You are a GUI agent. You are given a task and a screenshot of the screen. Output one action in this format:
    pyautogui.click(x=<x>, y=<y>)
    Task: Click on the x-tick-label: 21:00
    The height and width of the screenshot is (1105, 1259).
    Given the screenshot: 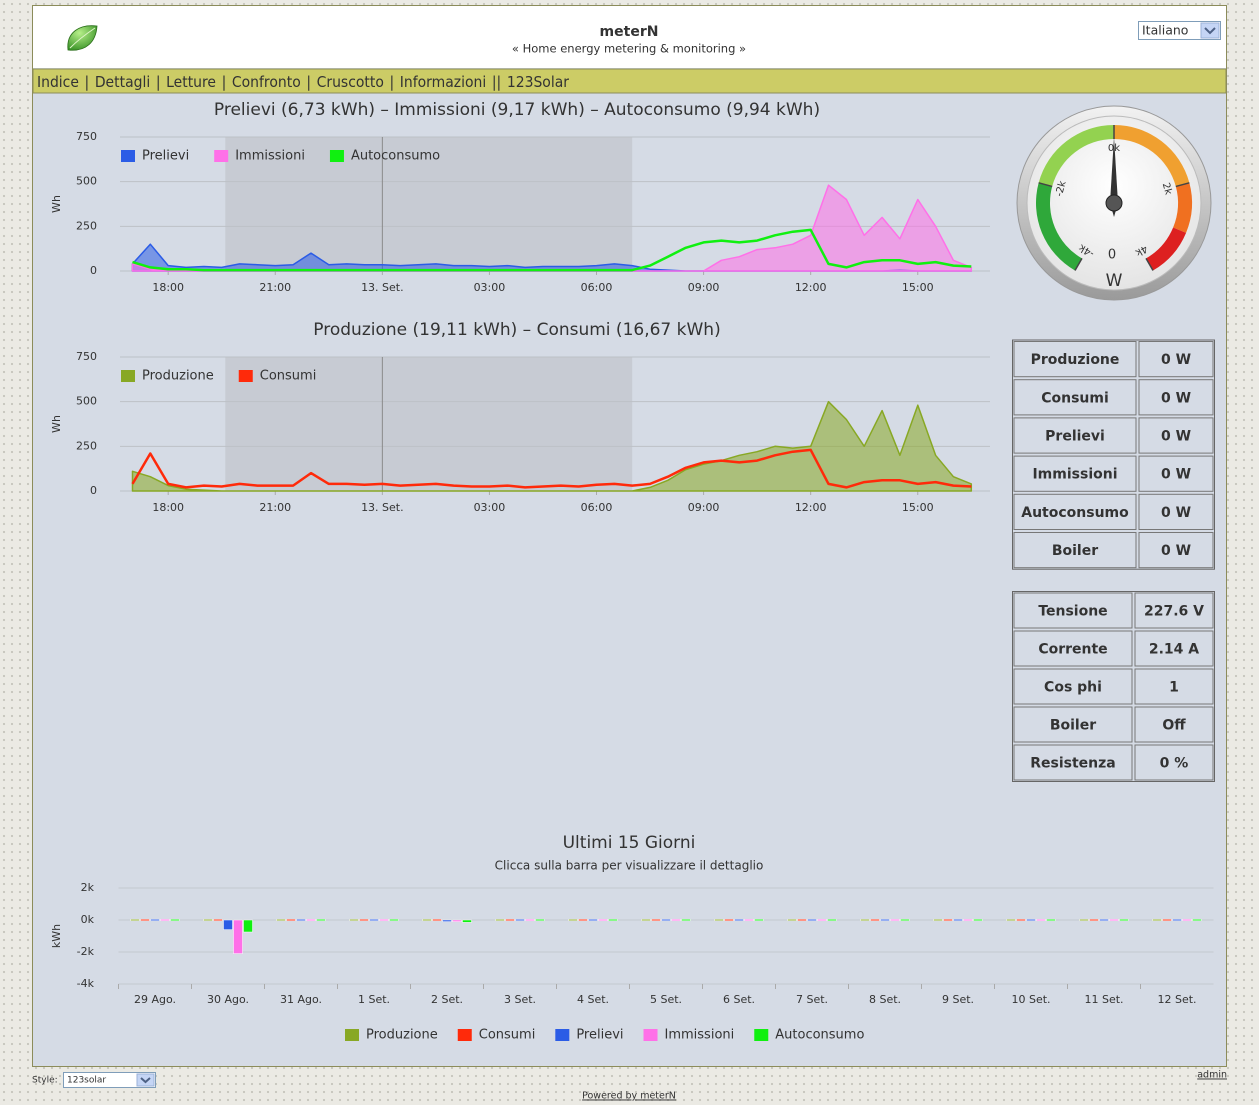 What is the action you would take?
    pyautogui.click(x=275, y=287)
    